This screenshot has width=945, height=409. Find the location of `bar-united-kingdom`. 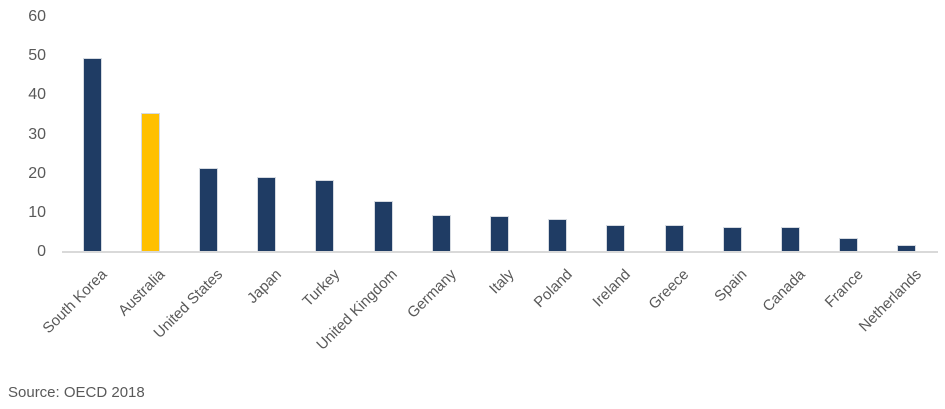

bar-united-kingdom is located at coordinates (383, 226).